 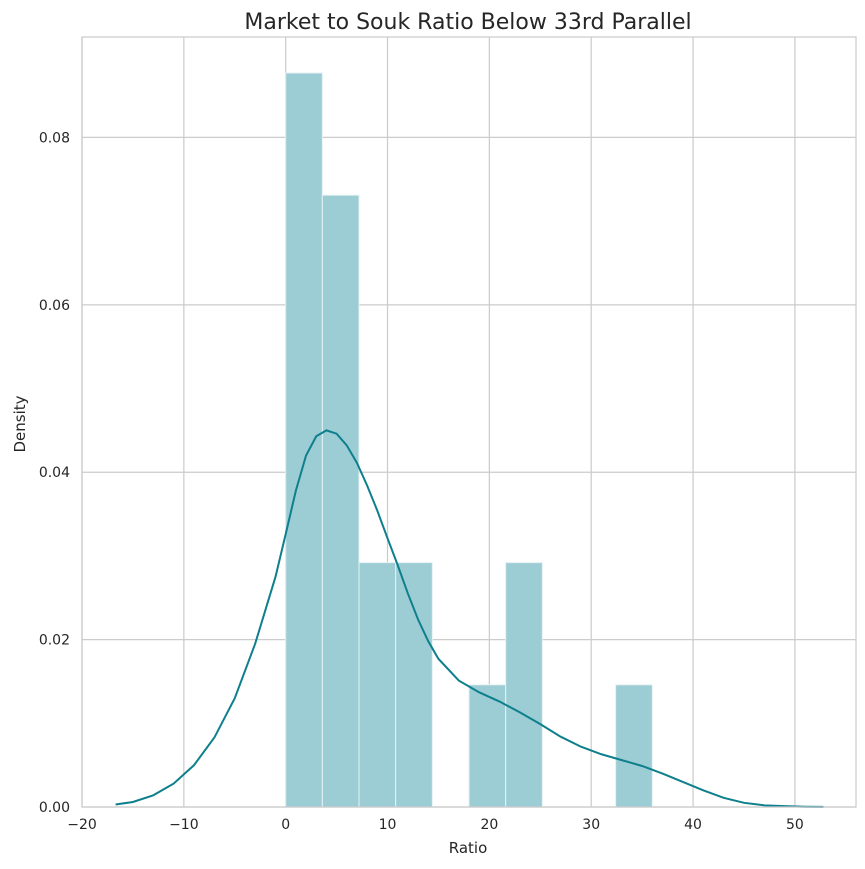 What do you see at coordinates (285, 825) in the screenshot?
I see `x-tick-label: 0` at bounding box center [285, 825].